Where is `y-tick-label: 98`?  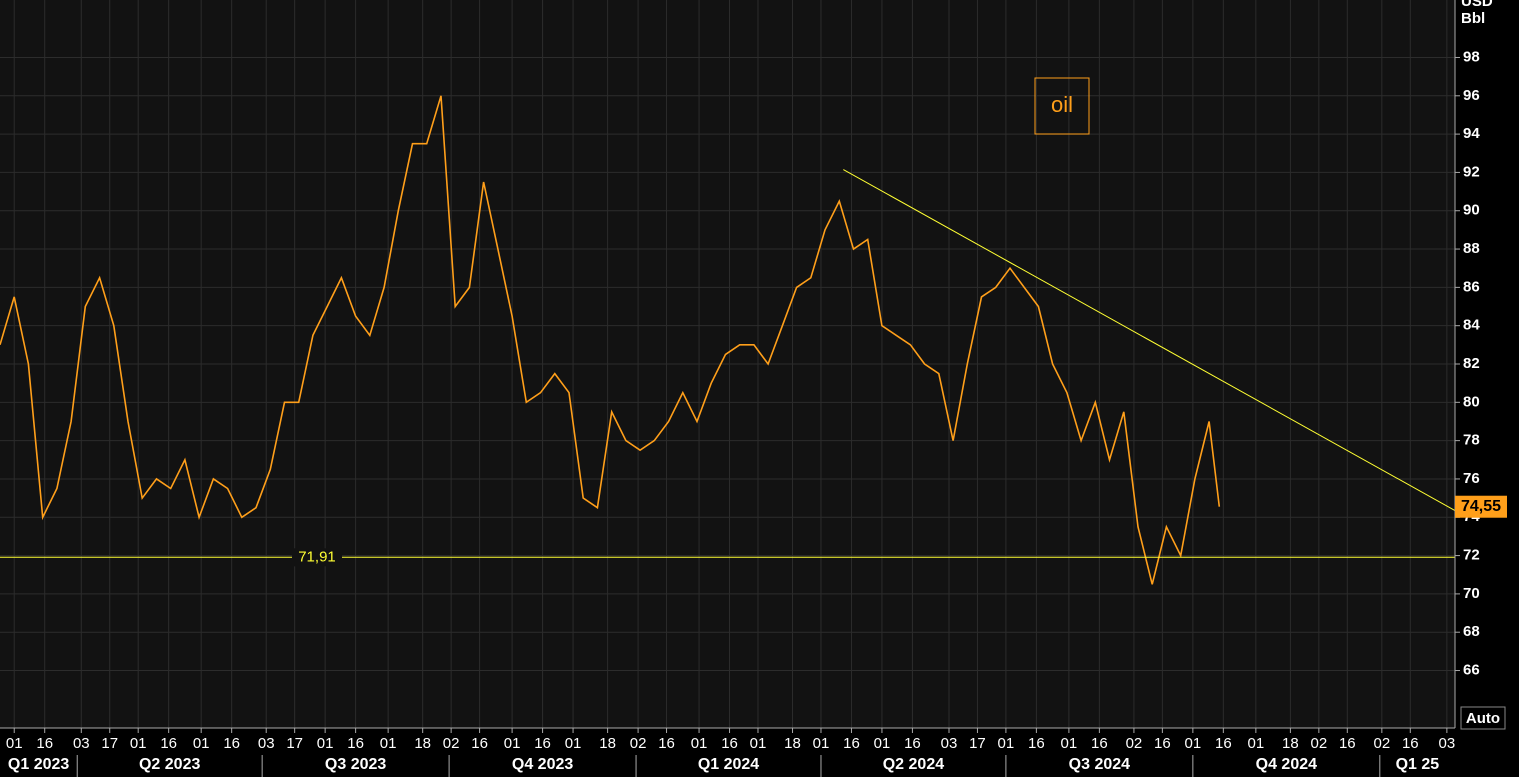
y-tick-label: 98 is located at coordinates (1471, 56).